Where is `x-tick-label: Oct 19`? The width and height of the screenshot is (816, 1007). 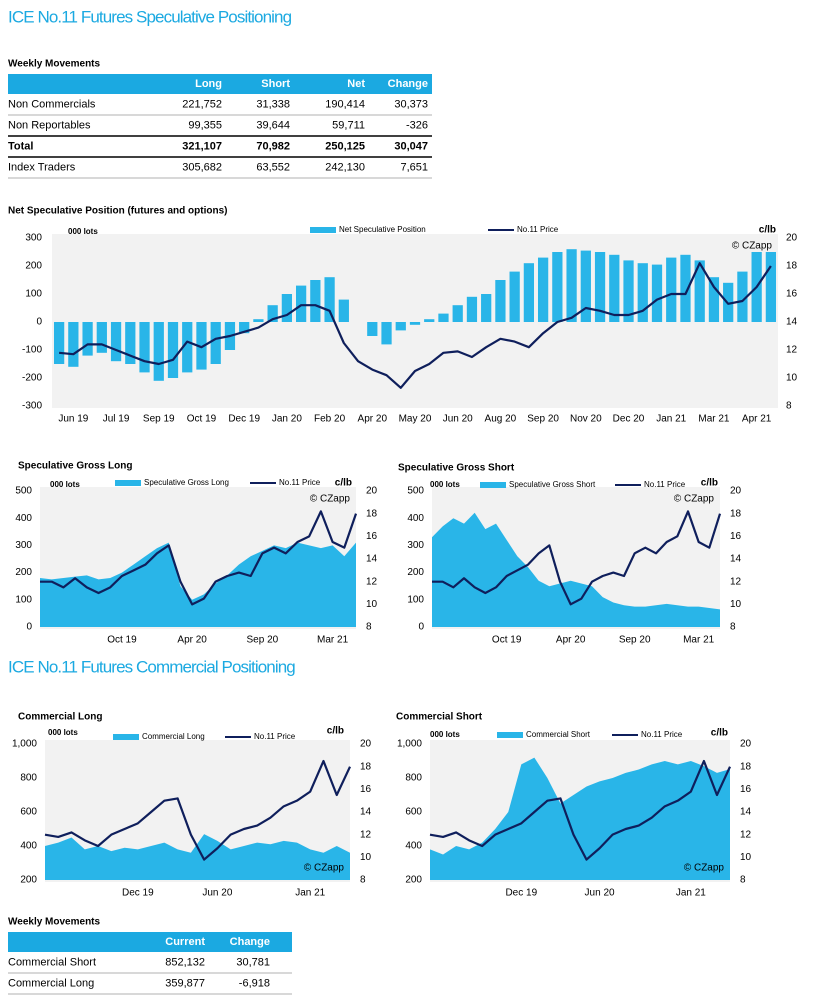 x-tick-label: Oct 19 is located at coordinates (507, 640).